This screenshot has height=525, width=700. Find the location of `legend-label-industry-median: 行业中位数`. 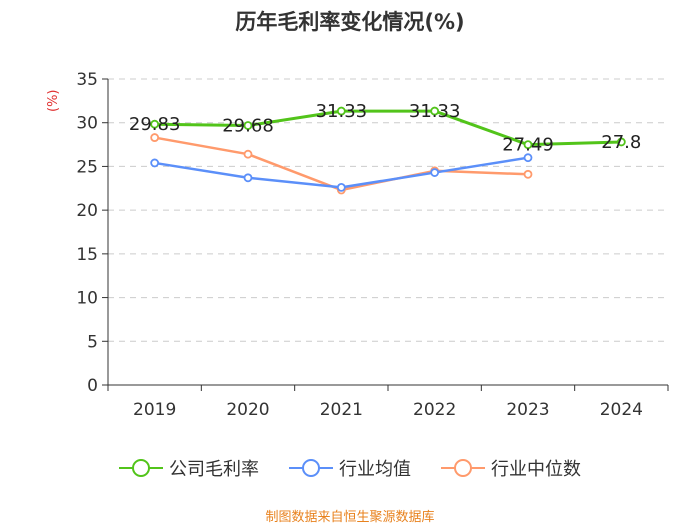

legend-label-industry-median: 行业中位数 is located at coordinates (536, 469).